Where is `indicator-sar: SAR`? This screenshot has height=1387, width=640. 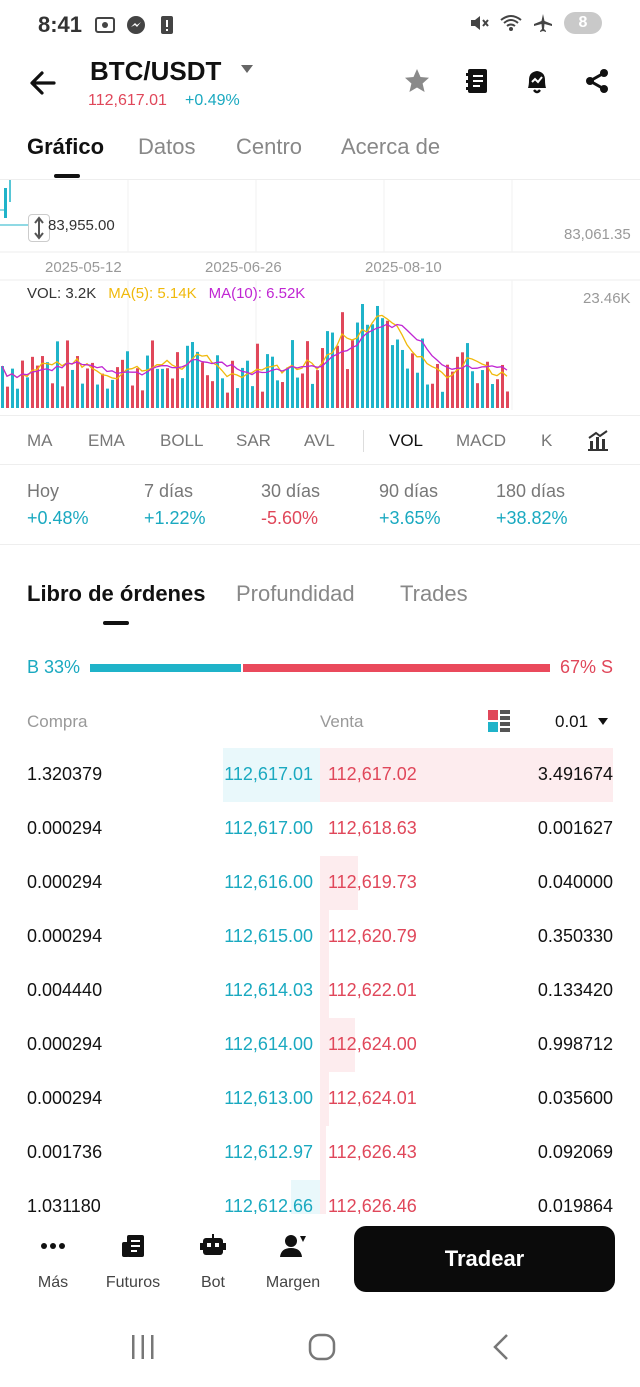
indicator-sar: SAR is located at coordinates (253, 440).